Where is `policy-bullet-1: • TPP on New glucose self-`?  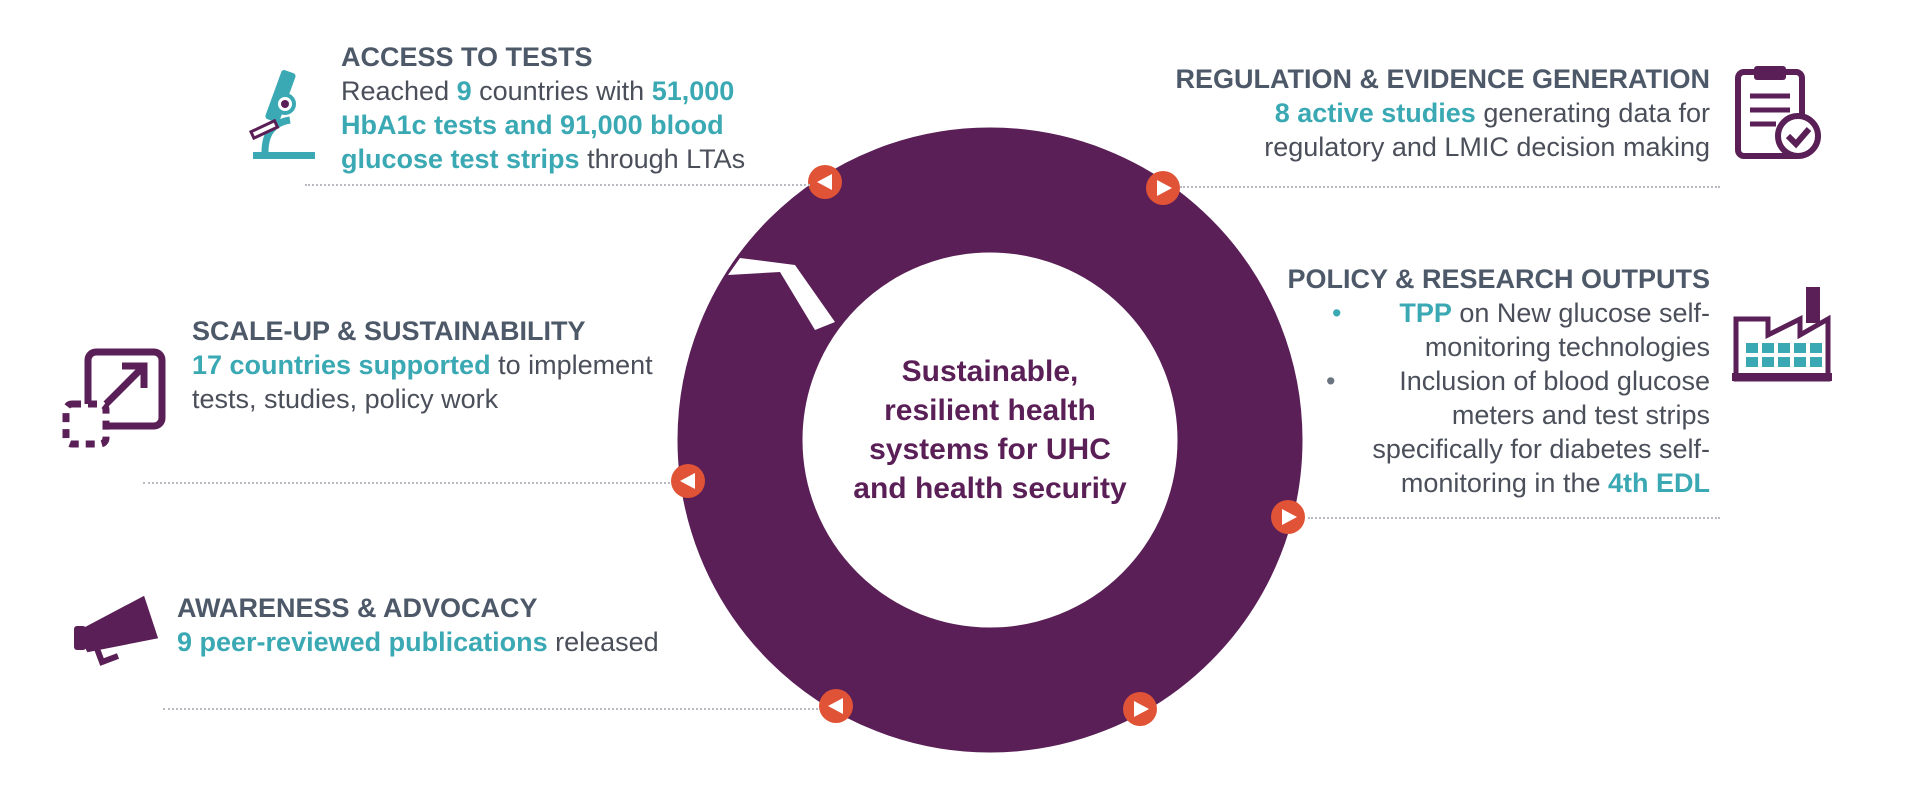 policy-bullet-1: • TPP on New glucose self- is located at coordinates (1465, 313).